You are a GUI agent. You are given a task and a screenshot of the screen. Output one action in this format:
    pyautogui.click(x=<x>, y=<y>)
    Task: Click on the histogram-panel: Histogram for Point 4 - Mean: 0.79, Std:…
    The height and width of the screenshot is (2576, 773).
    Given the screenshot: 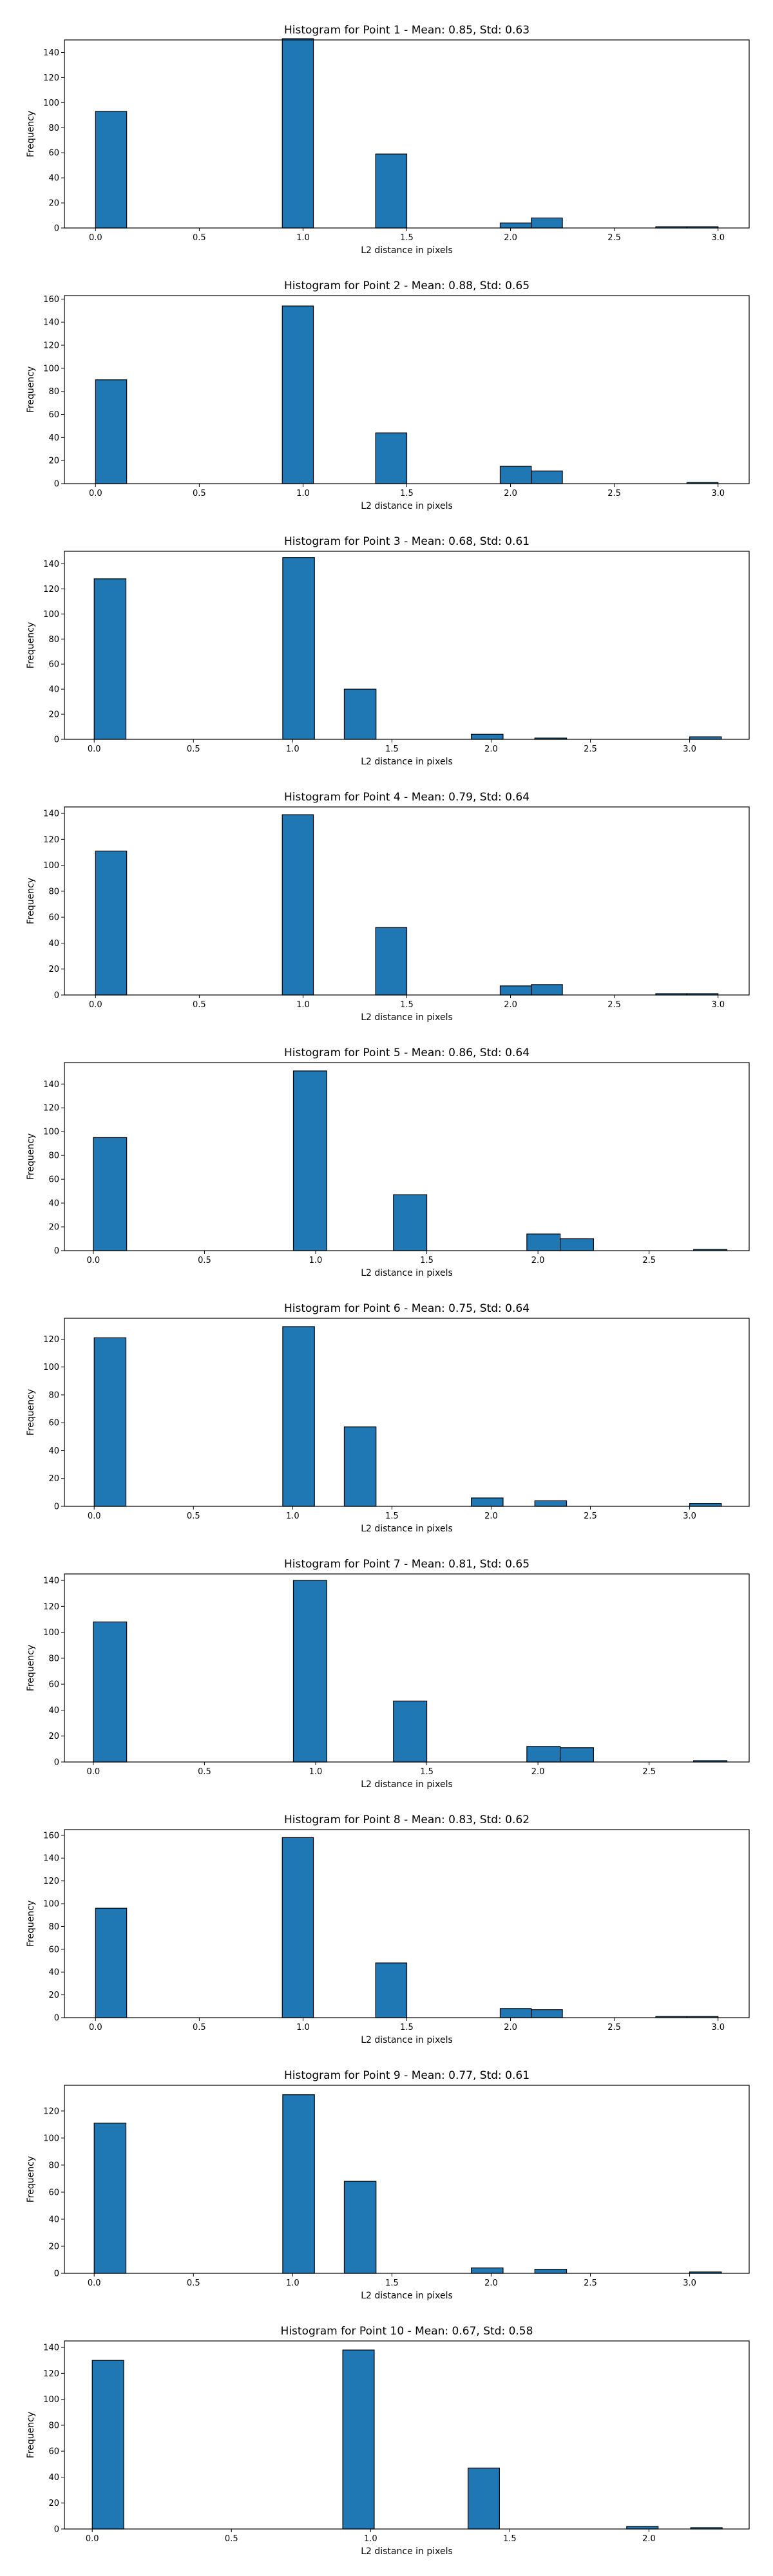 What is the action you would take?
    pyautogui.click(x=388, y=907)
    